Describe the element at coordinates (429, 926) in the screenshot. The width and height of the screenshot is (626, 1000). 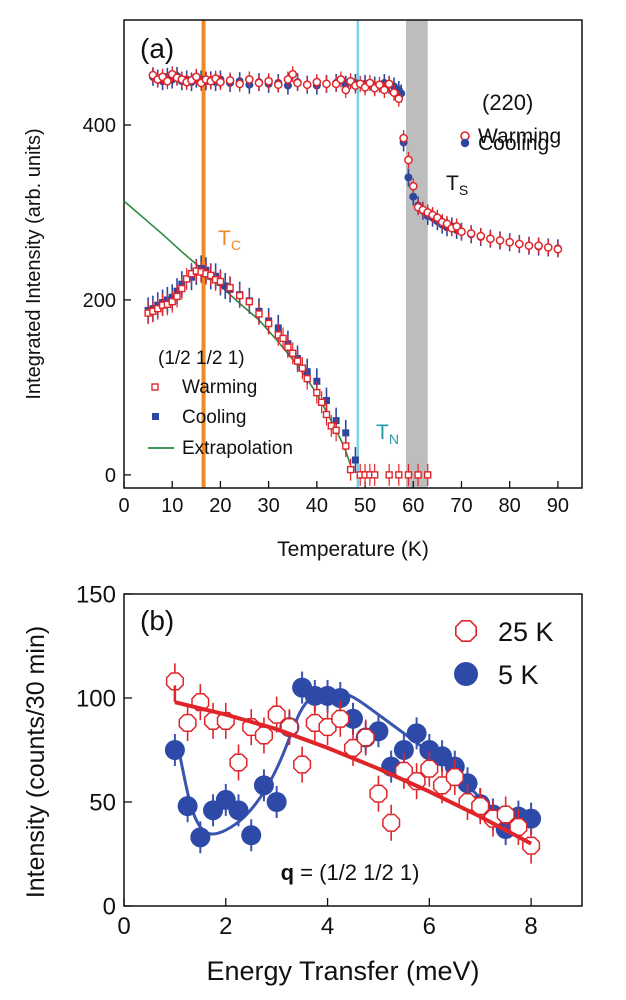
I see `b-x-tick-label: 6` at that location.